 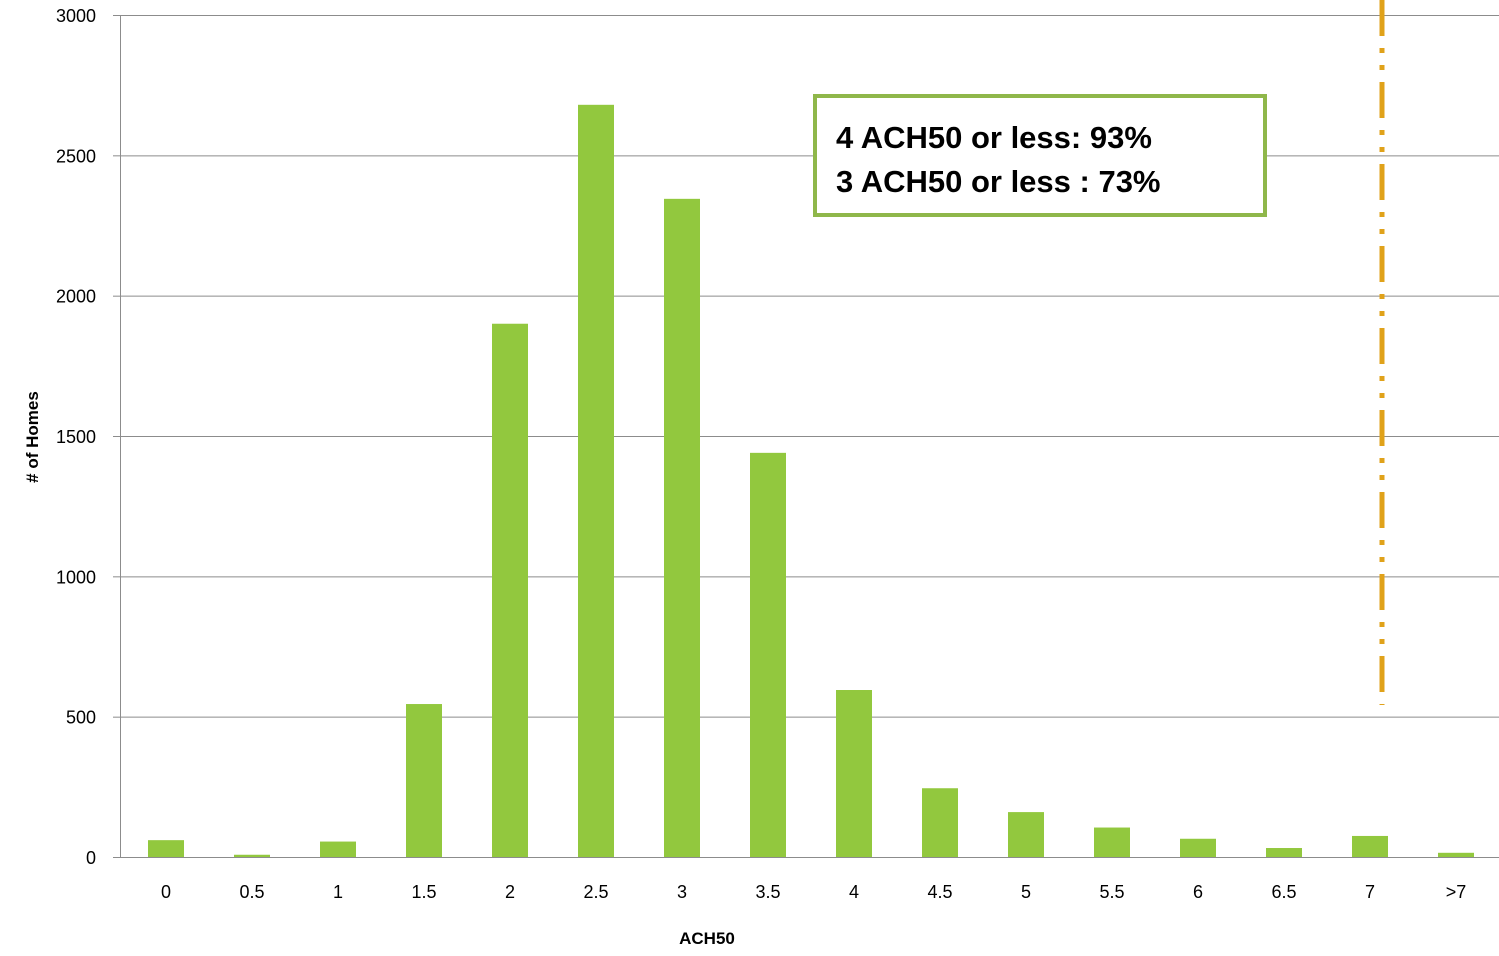 What do you see at coordinates (76, 437) in the screenshot?
I see `y-tick-label: 1500` at bounding box center [76, 437].